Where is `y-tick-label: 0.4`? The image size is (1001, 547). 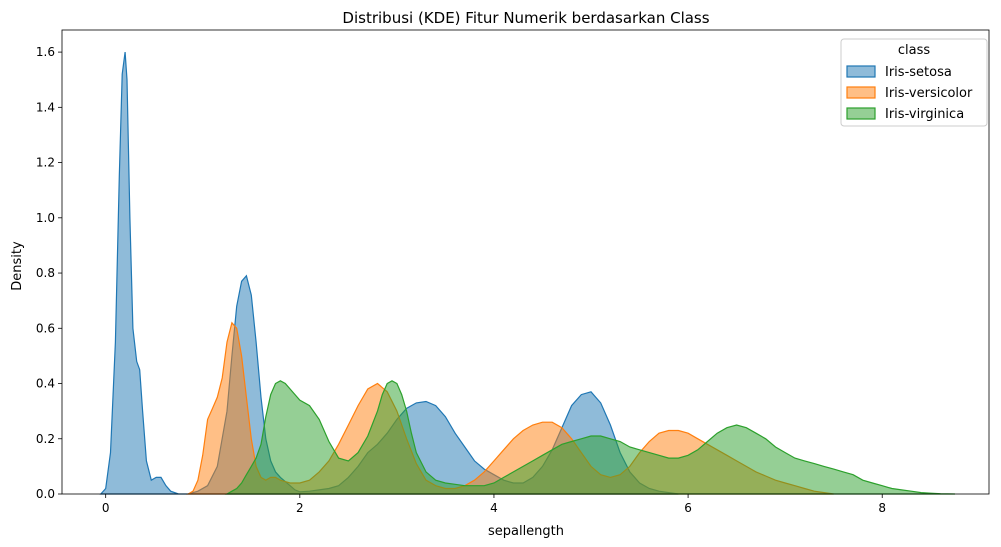
y-tick-label: 0.4 is located at coordinates (45, 384).